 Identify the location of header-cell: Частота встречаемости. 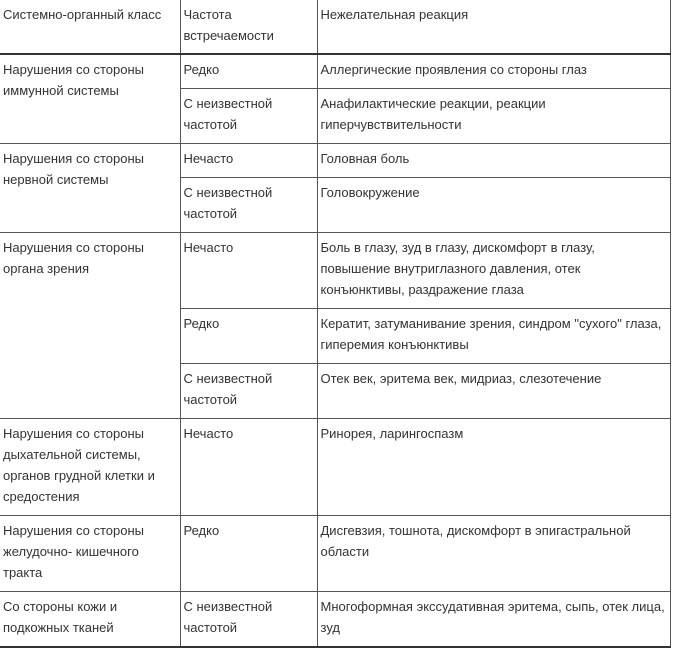
(248, 27).